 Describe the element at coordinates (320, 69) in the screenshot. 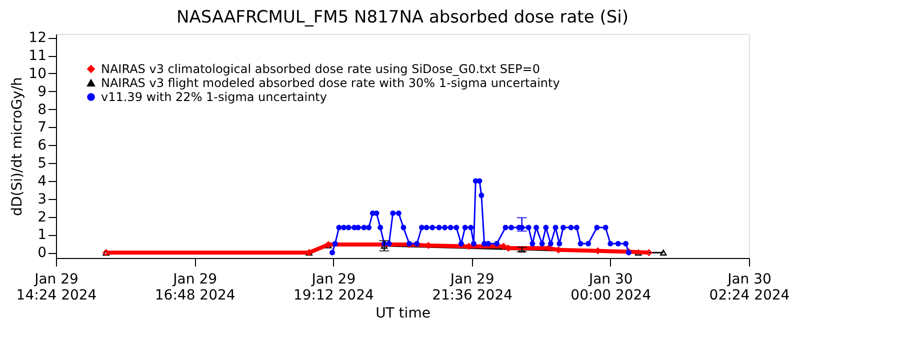

I see `legend-label: NAIRAS v3 climatological absorbed dose rate using SiDose_G0.txt SEP=0` at that location.